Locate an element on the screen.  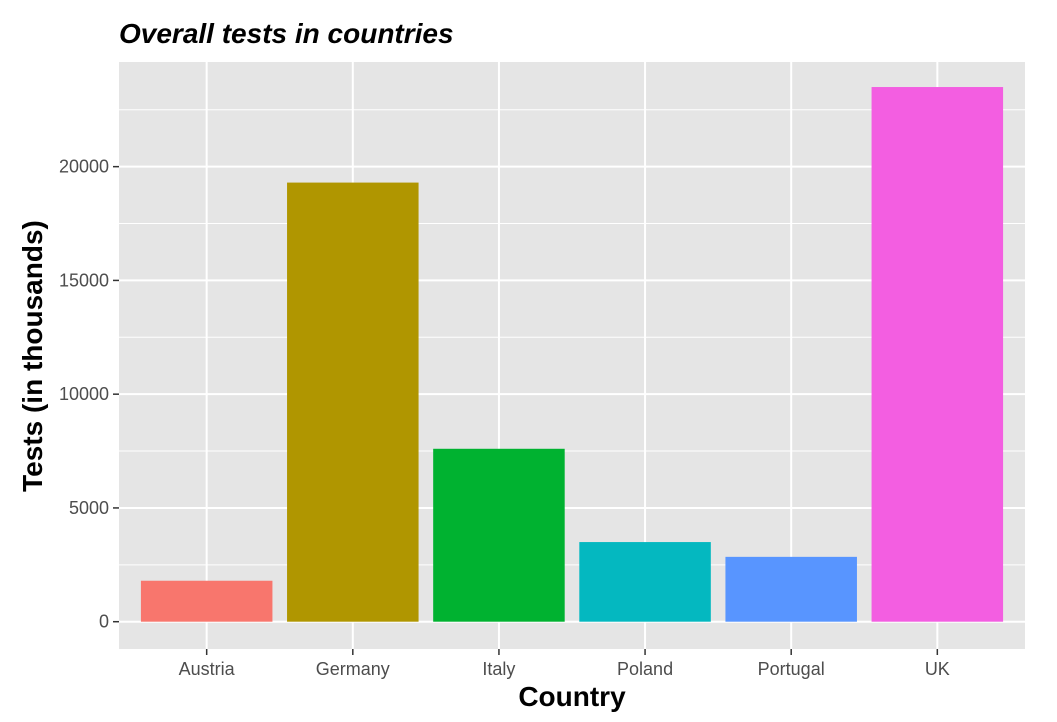
bar-poland is located at coordinates (645, 582).